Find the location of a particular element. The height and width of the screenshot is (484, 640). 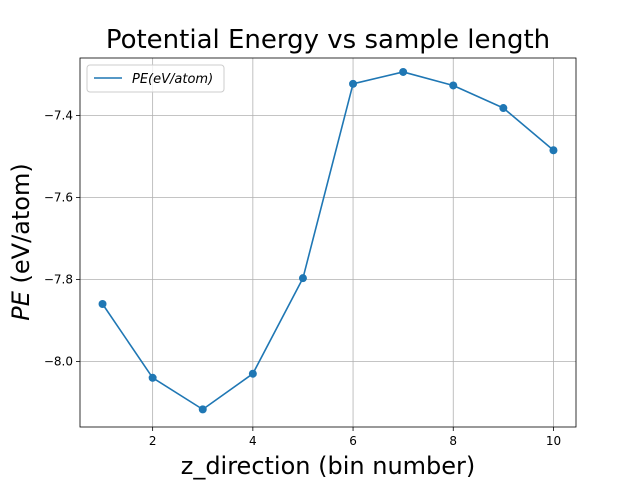

y-tick-label: −7.4 is located at coordinates (58, 115).